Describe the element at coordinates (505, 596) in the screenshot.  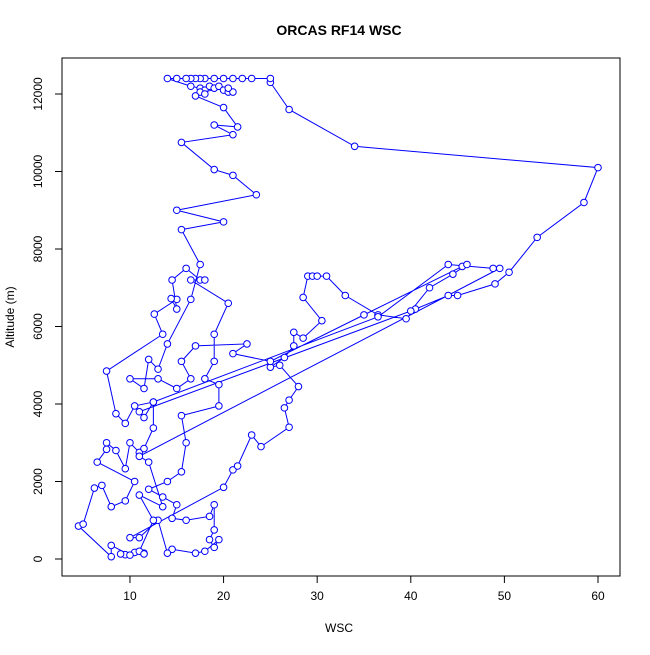
I see `x-tick-label: 50` at that location.